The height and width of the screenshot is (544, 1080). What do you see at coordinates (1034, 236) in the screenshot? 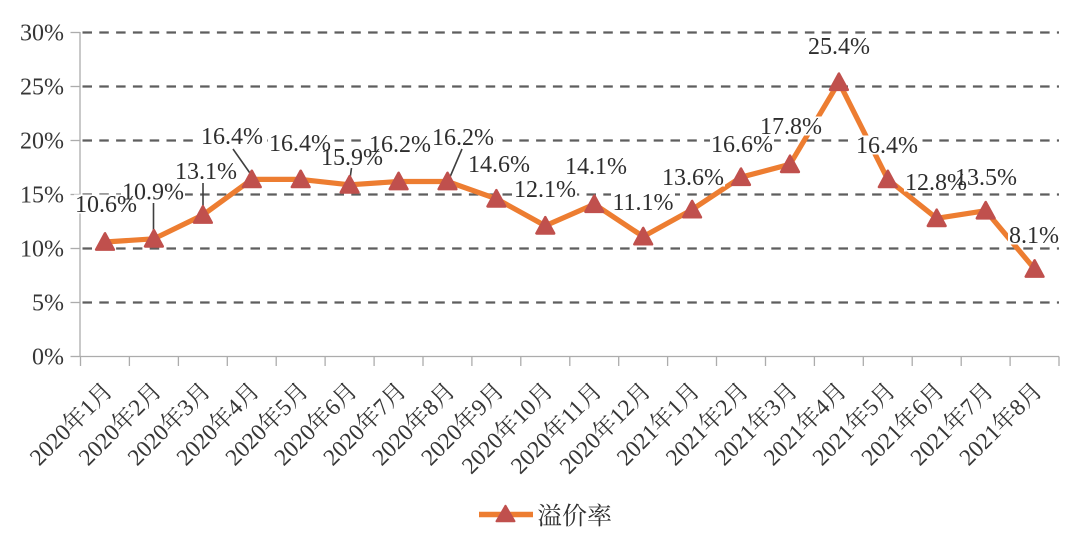
I see `svg-text: 8.1%` at bounding box center [1034, 236].